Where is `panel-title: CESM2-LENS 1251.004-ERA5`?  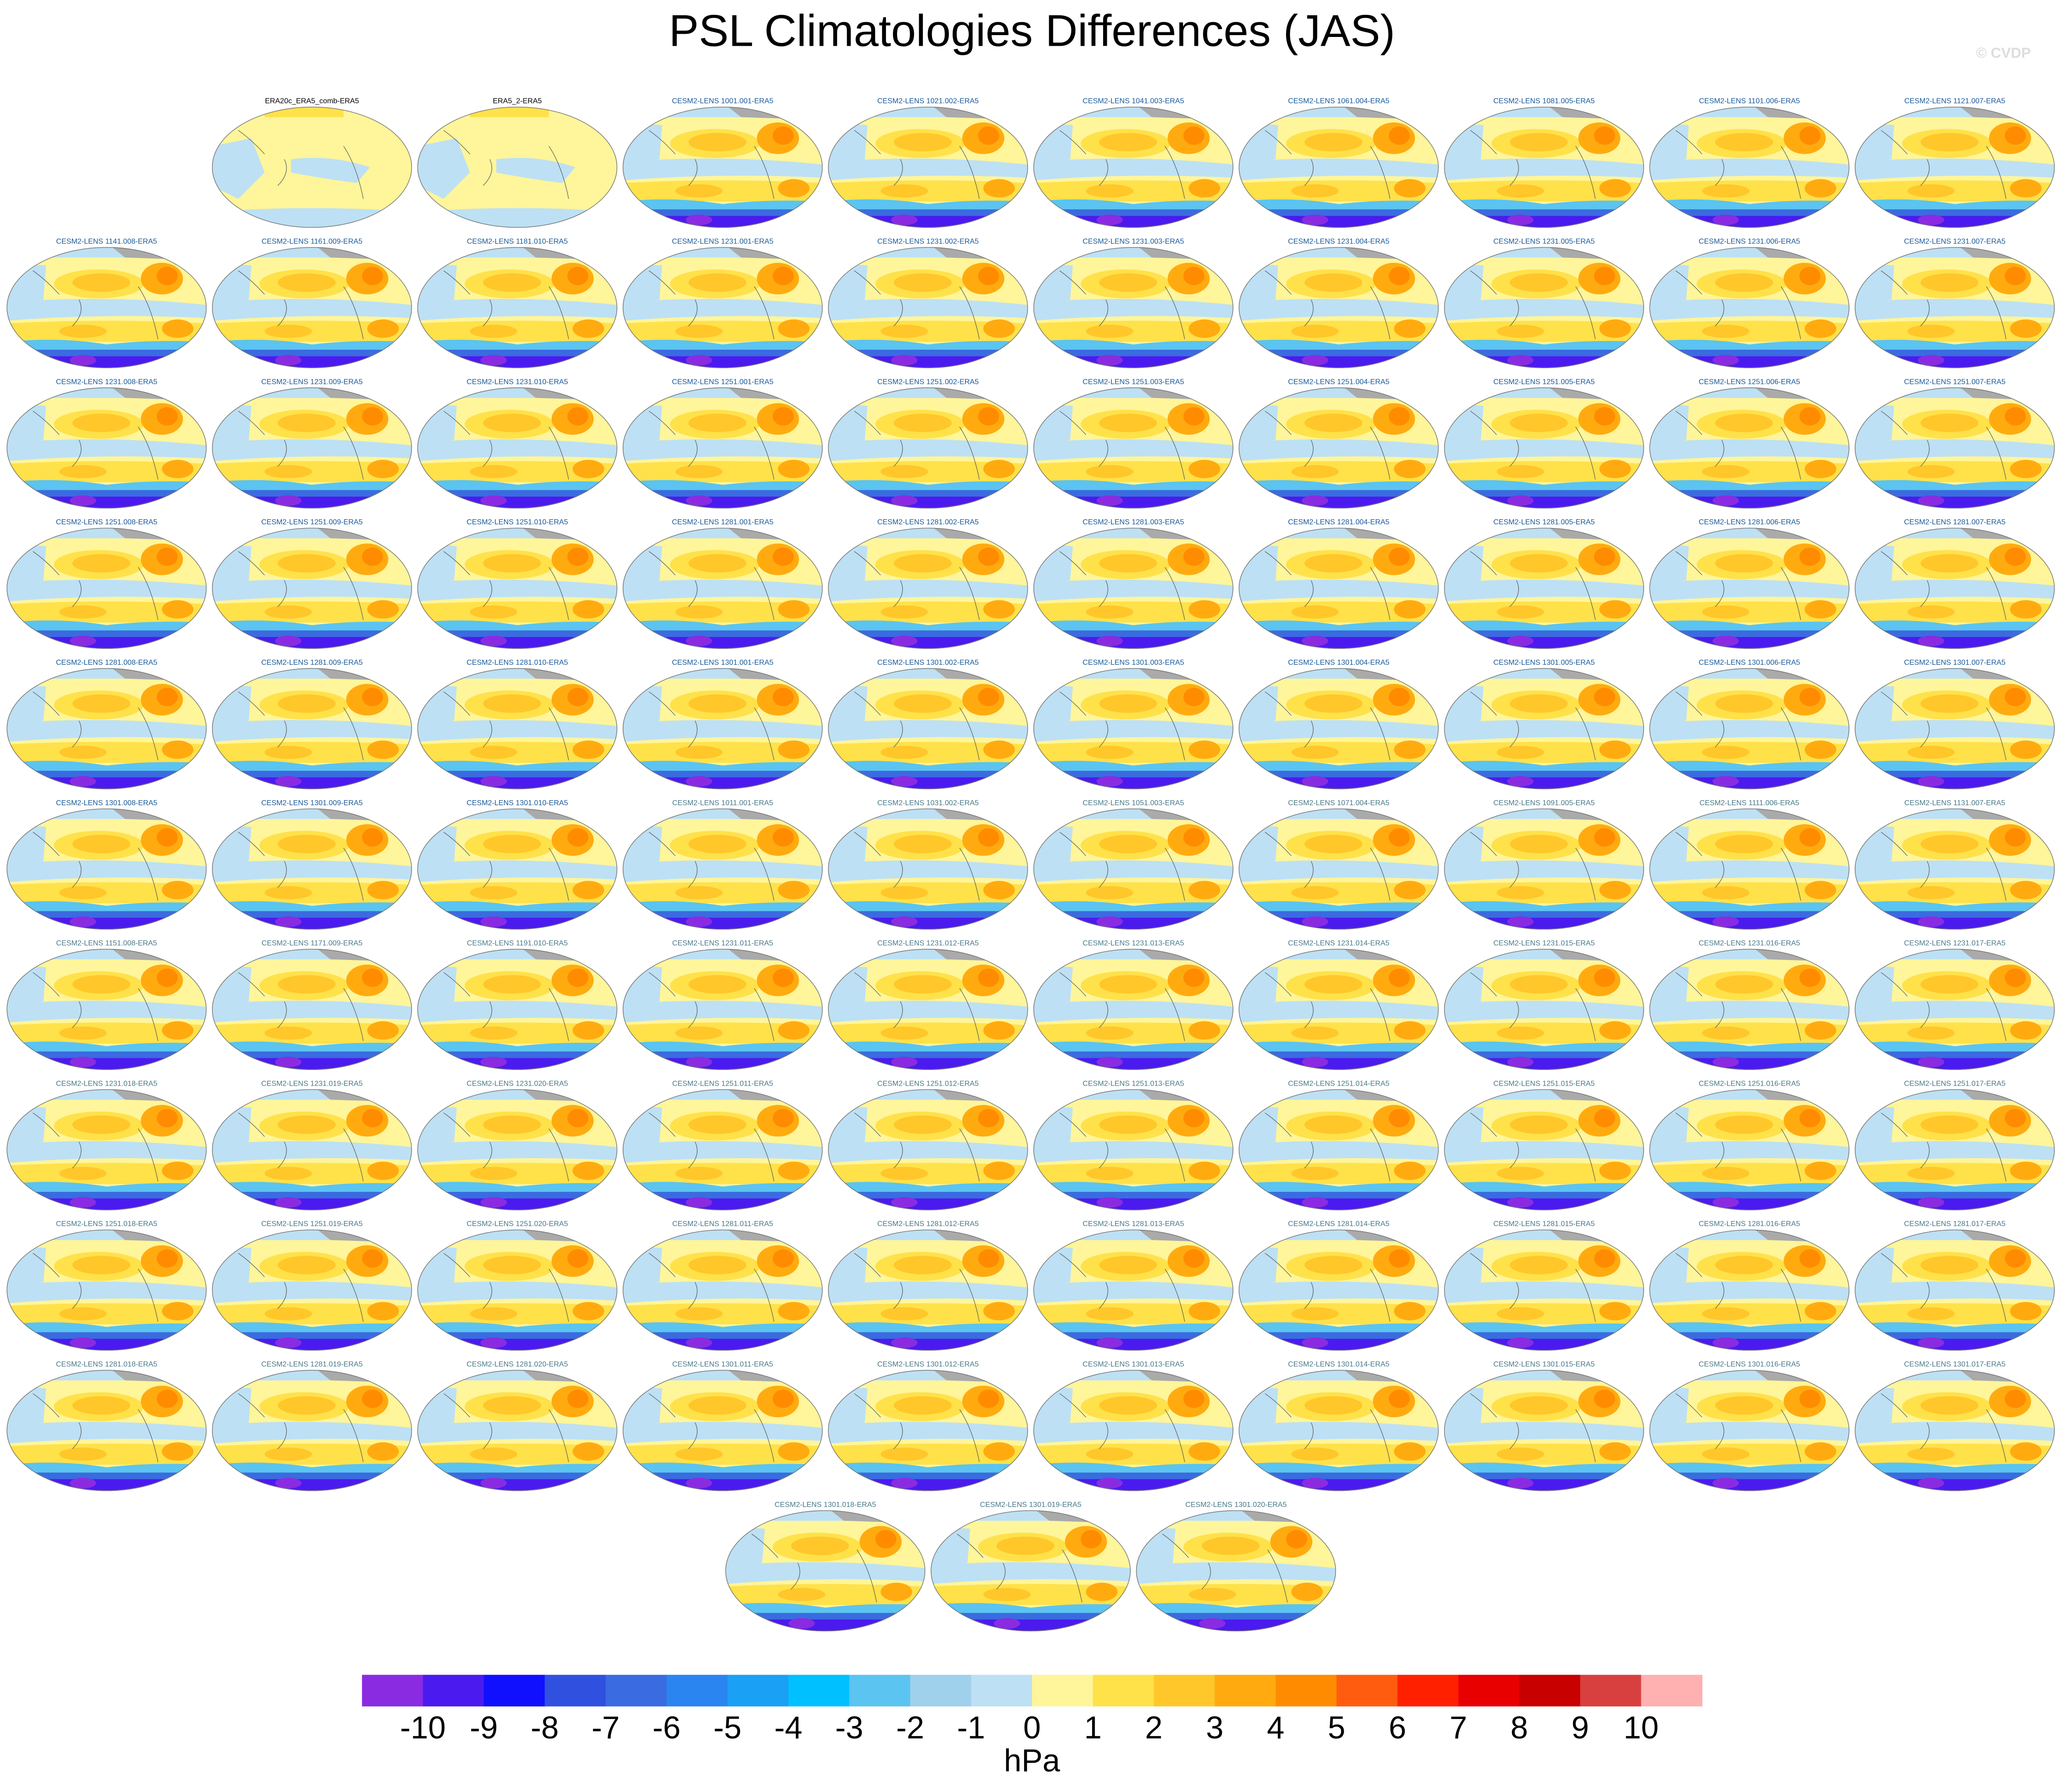 panel-title: CESM2-LENS 1251.004-ERA5 is located at coordinates (1339, 382).